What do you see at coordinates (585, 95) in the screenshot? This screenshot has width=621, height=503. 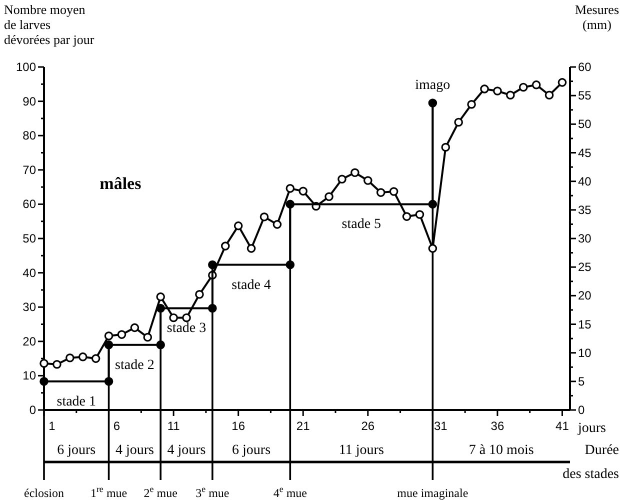 I see `y2-tick-label: 55` at bounding box center [585, 95].